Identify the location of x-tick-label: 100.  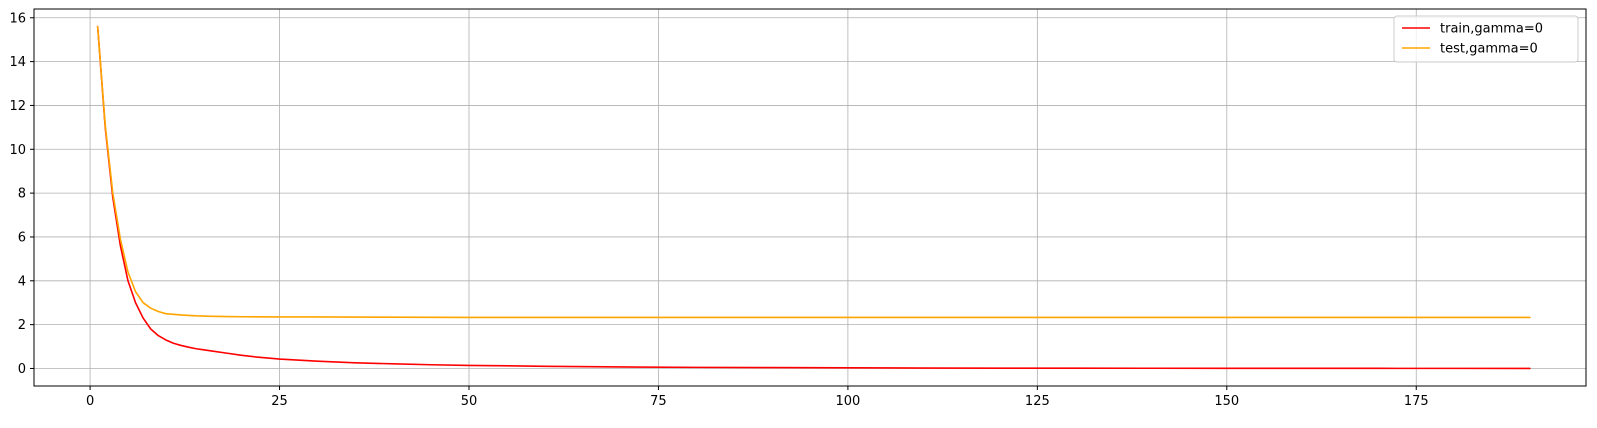
(847, 401).